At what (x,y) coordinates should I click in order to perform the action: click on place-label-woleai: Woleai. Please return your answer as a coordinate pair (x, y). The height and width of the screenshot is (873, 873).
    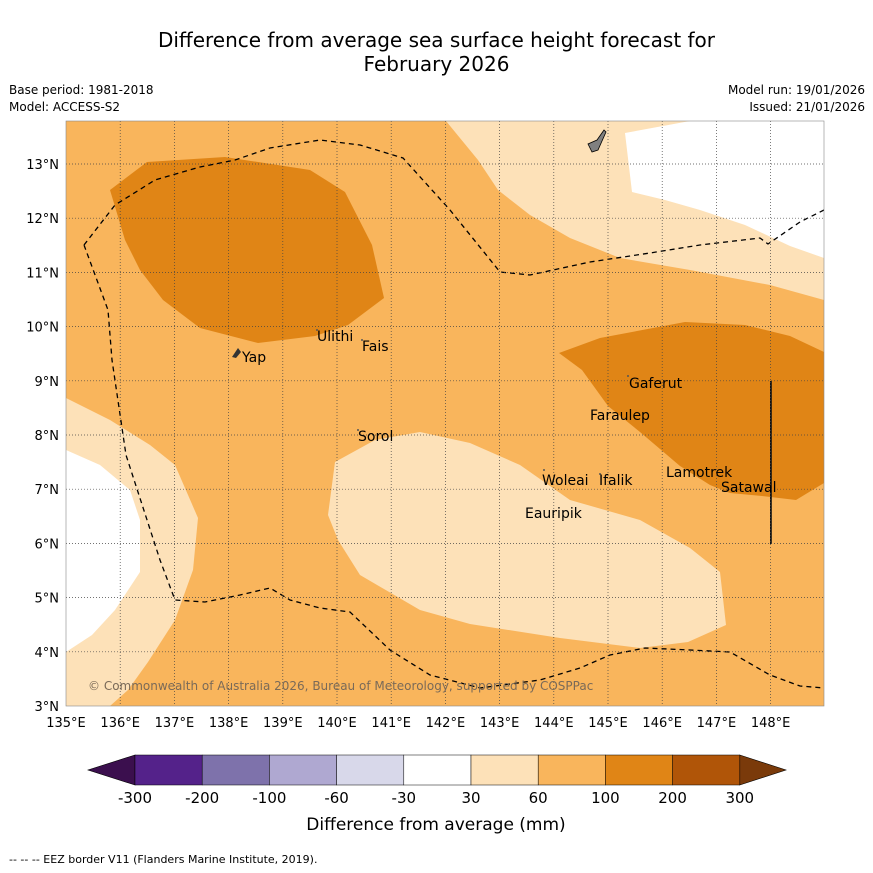
    Looking at the image, I should click on (565, 481).